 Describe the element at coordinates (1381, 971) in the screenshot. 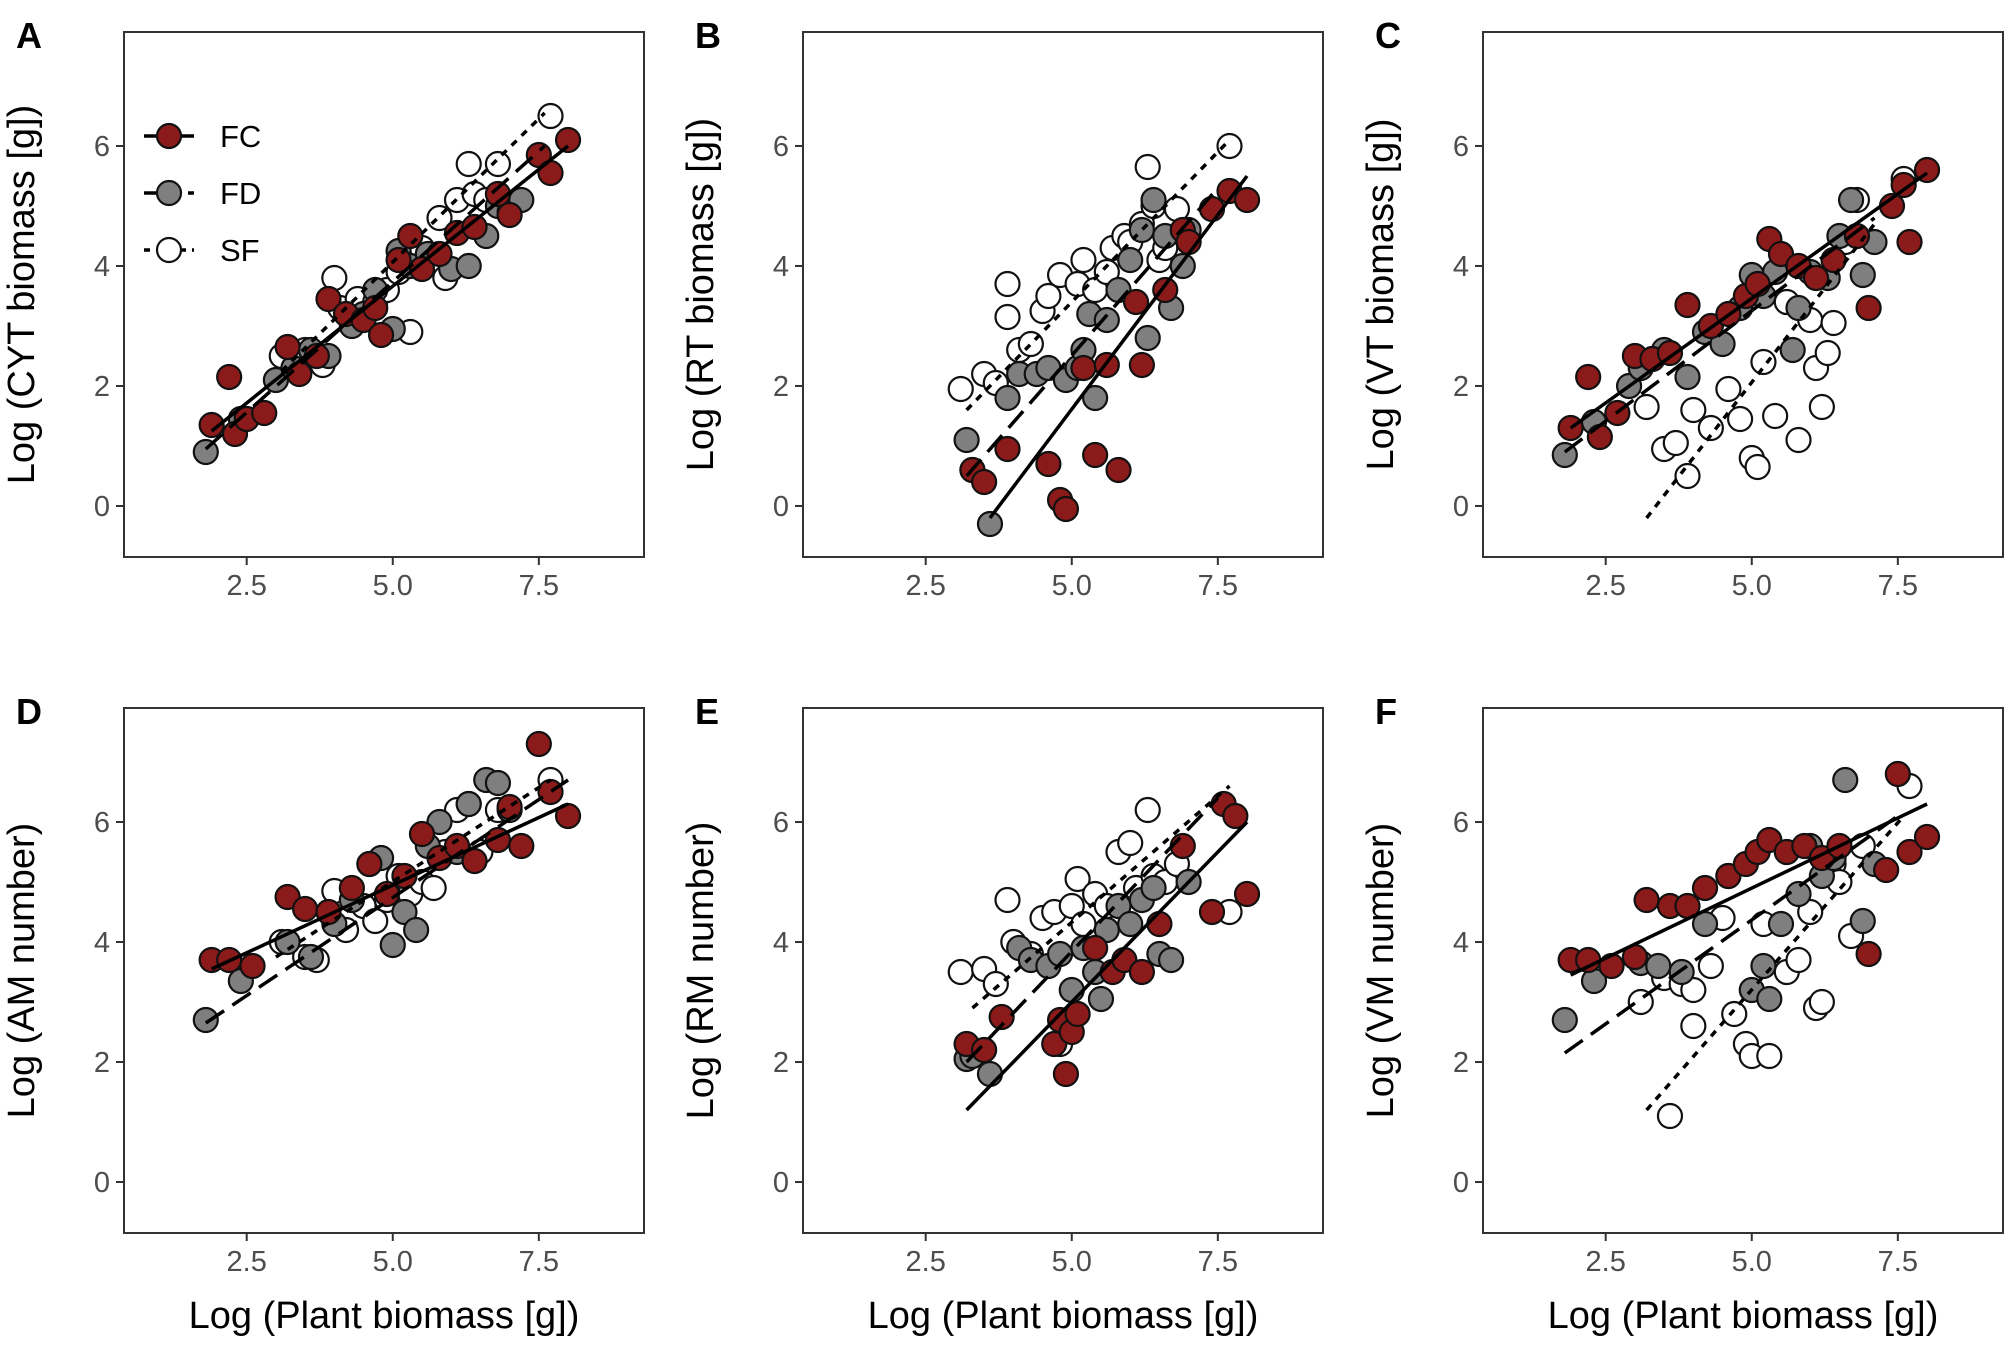

I see `y-axis-title: Log (VM number)` at that location.